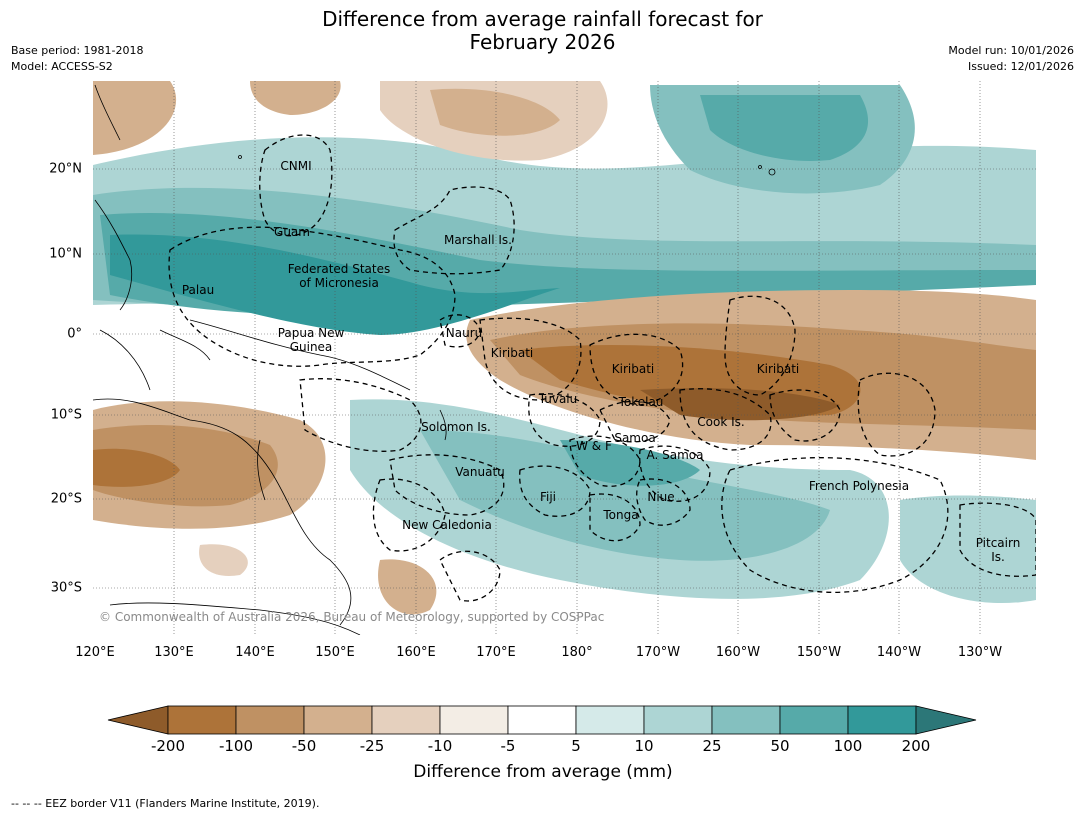 This screenshot has width=1085, height=816. What do you see at coordinates (675, 455) in the screenshot?
I see `place-label: A. Samoa` at bounding box center [675, 455].